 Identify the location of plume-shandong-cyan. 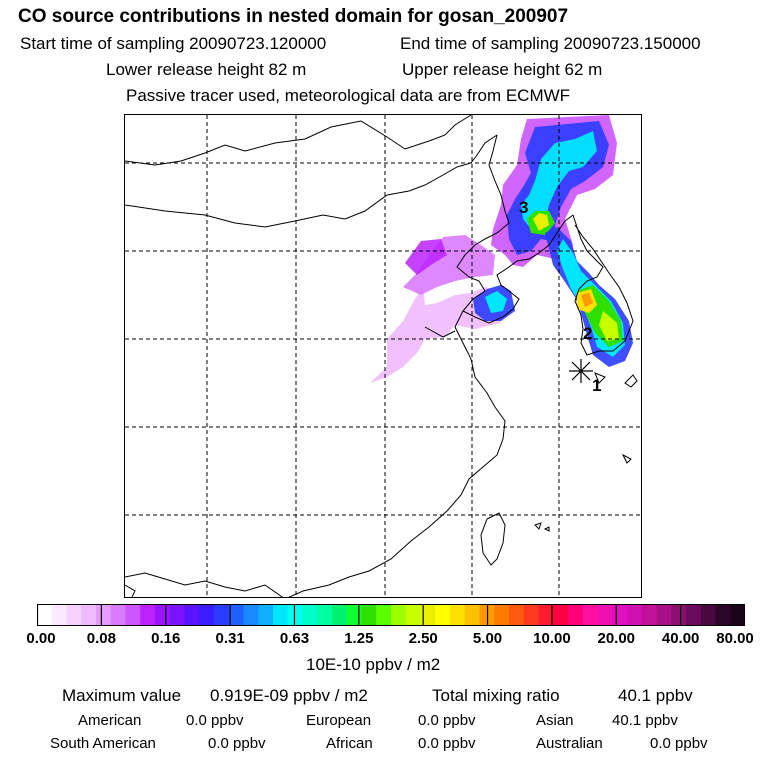
(496, 302).